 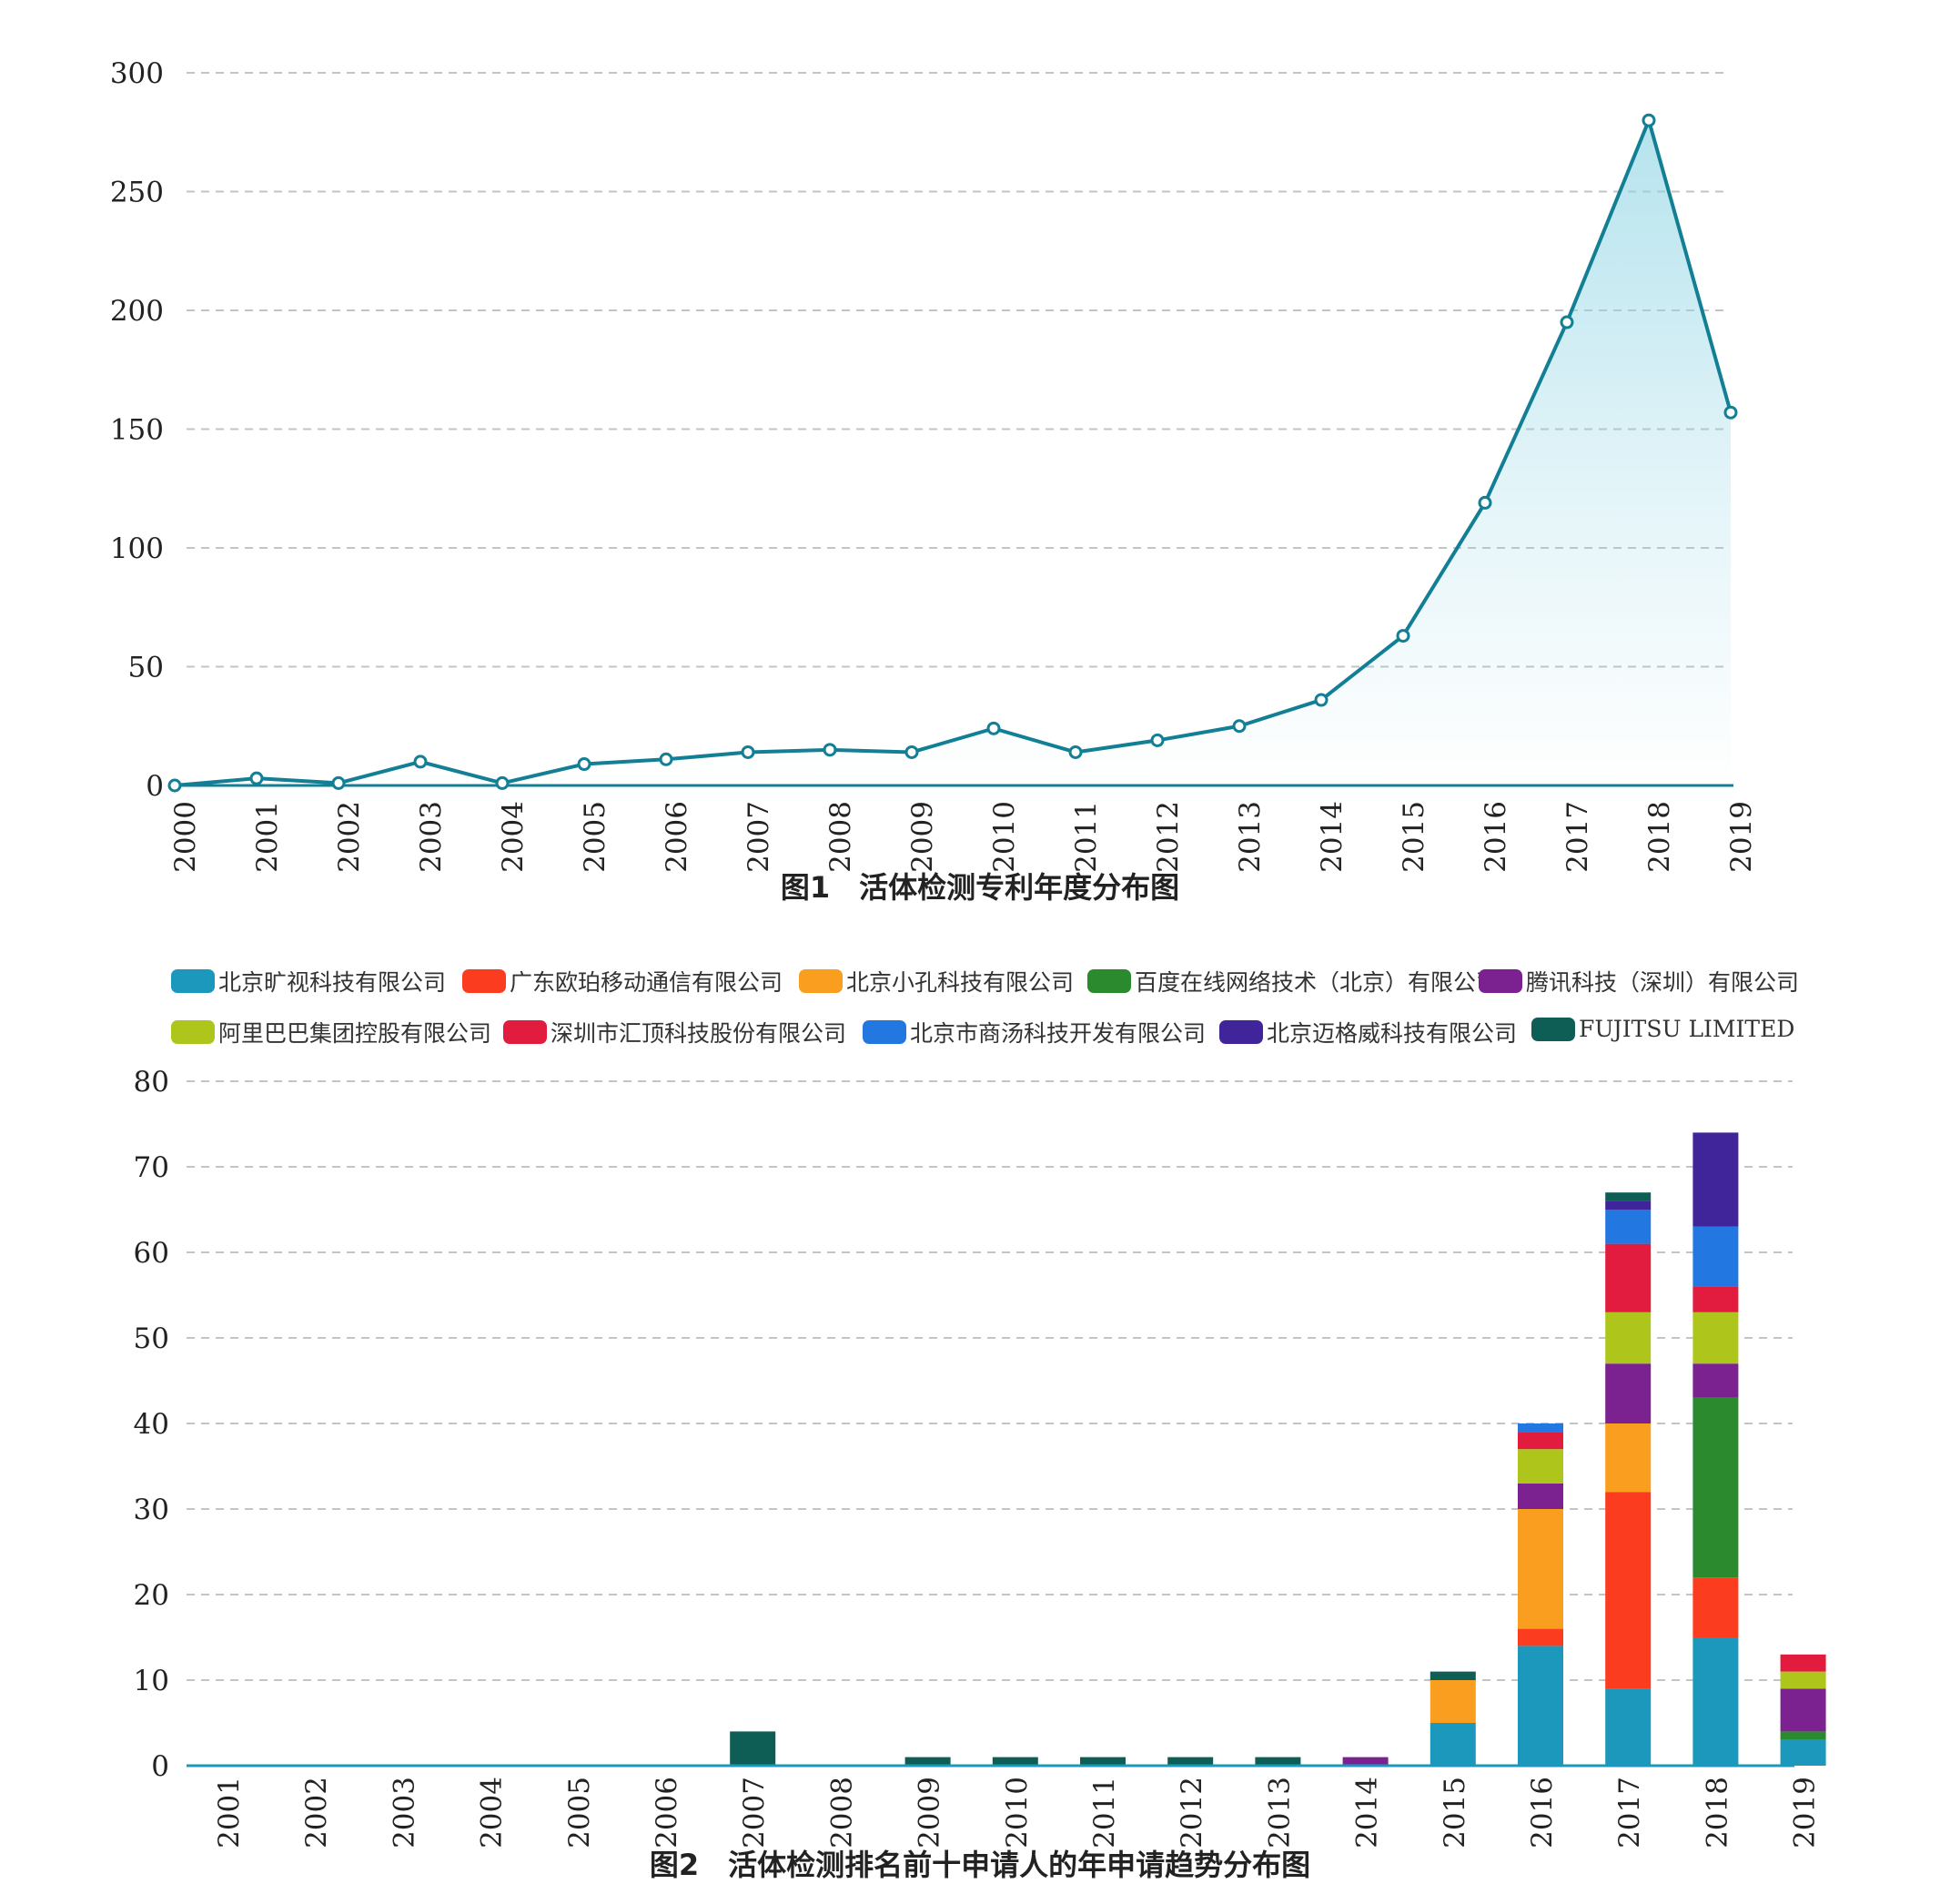 What do you see at coordinates (1168, 837) in the screenshot?
I see `chart1-x-tick-label: 2012` at bounding box center [1168, 837].